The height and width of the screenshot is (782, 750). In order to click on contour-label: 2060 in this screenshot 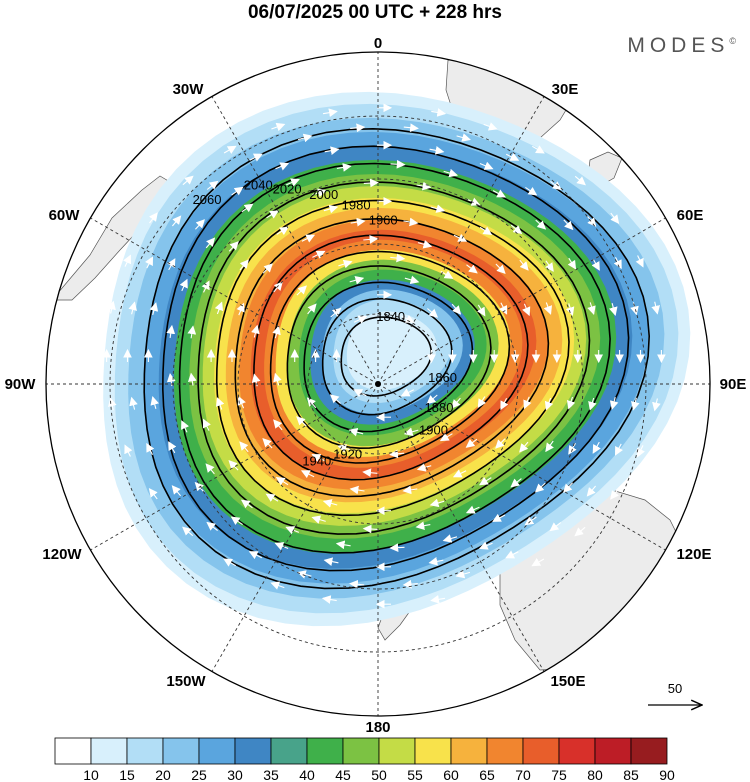, I will do `click(207, 199)`.